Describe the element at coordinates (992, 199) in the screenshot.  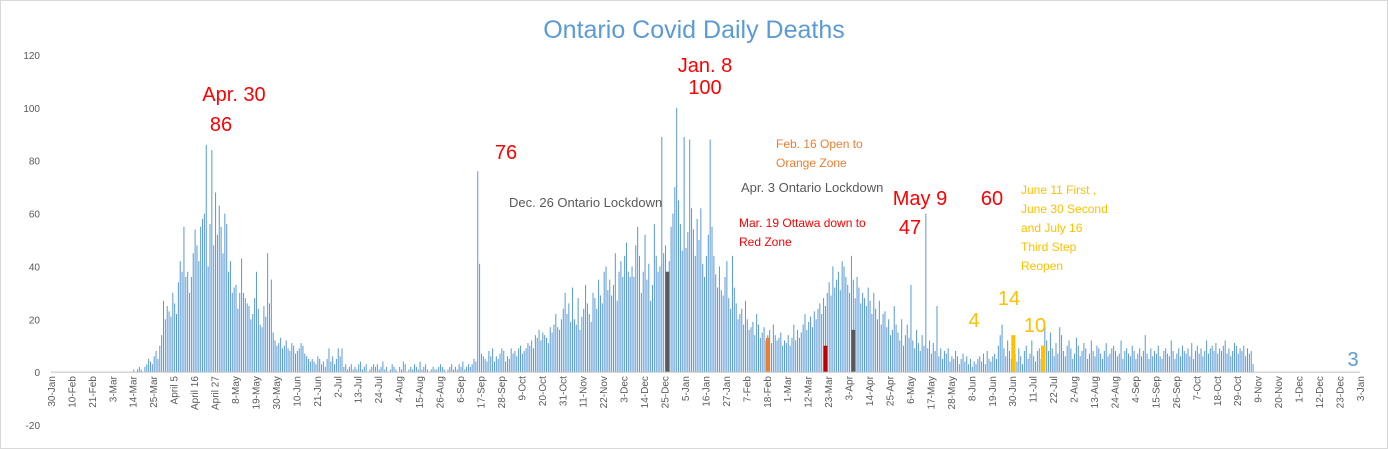
I see `annotation-june-peak: 60` at that location.